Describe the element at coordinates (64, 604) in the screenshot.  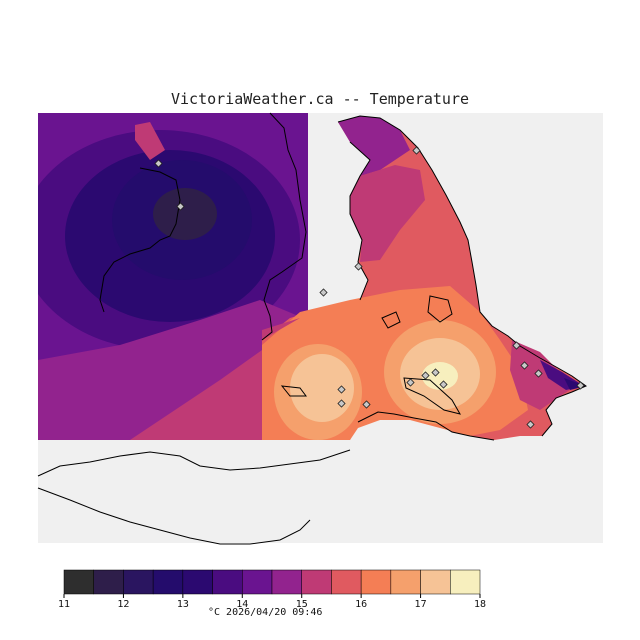
I see `legend-tick-label: 11` at that location.